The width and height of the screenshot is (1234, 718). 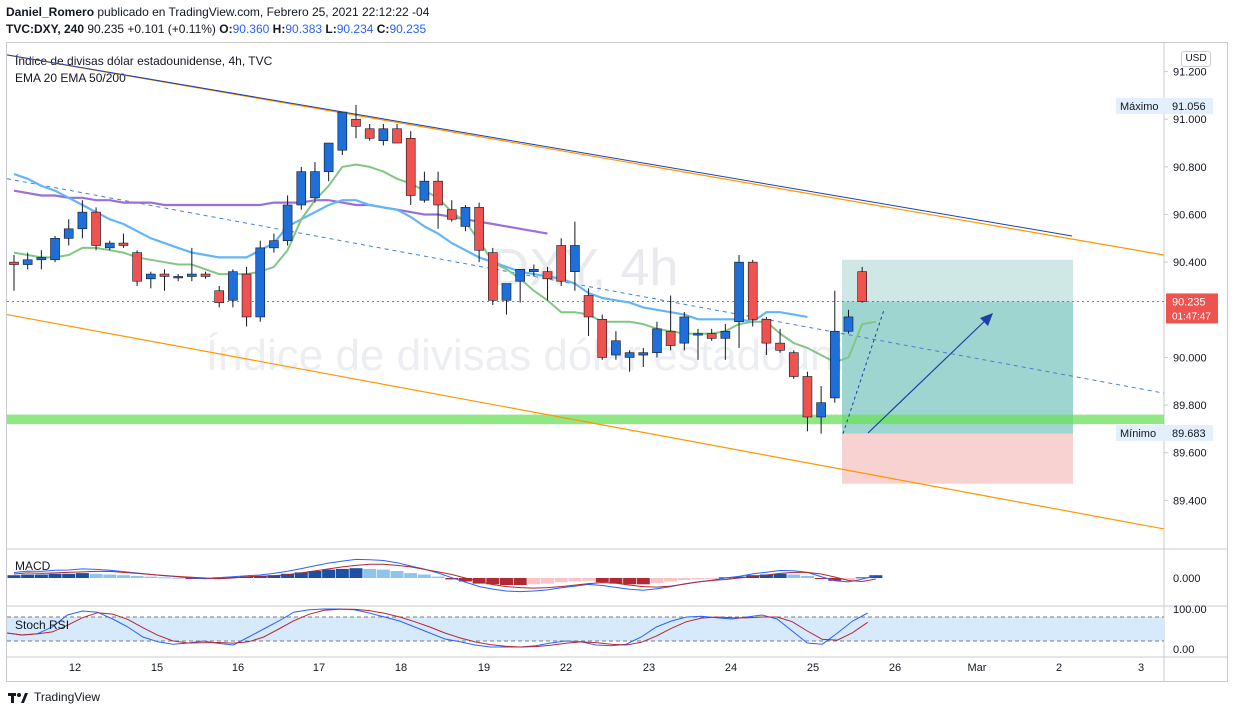 I want to click on time-axis-label: 24, so click(x=731, y=668).